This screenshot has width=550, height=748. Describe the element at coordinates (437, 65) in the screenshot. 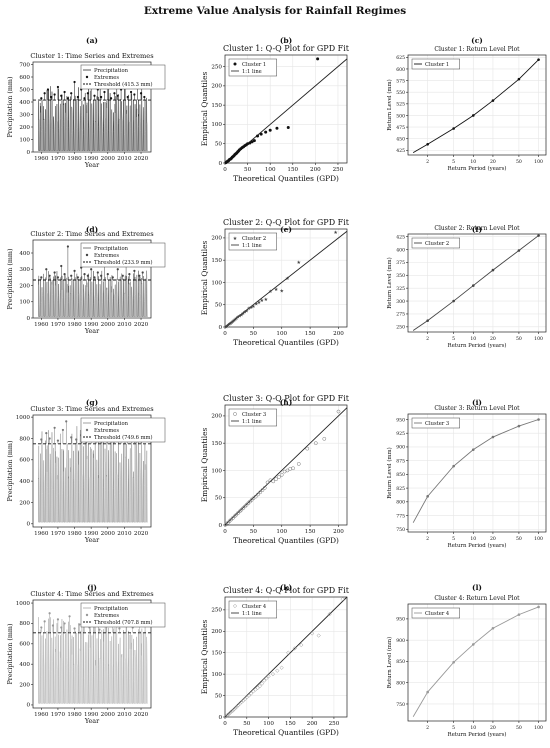

I see `legend-label: Cluster 1` at that location.